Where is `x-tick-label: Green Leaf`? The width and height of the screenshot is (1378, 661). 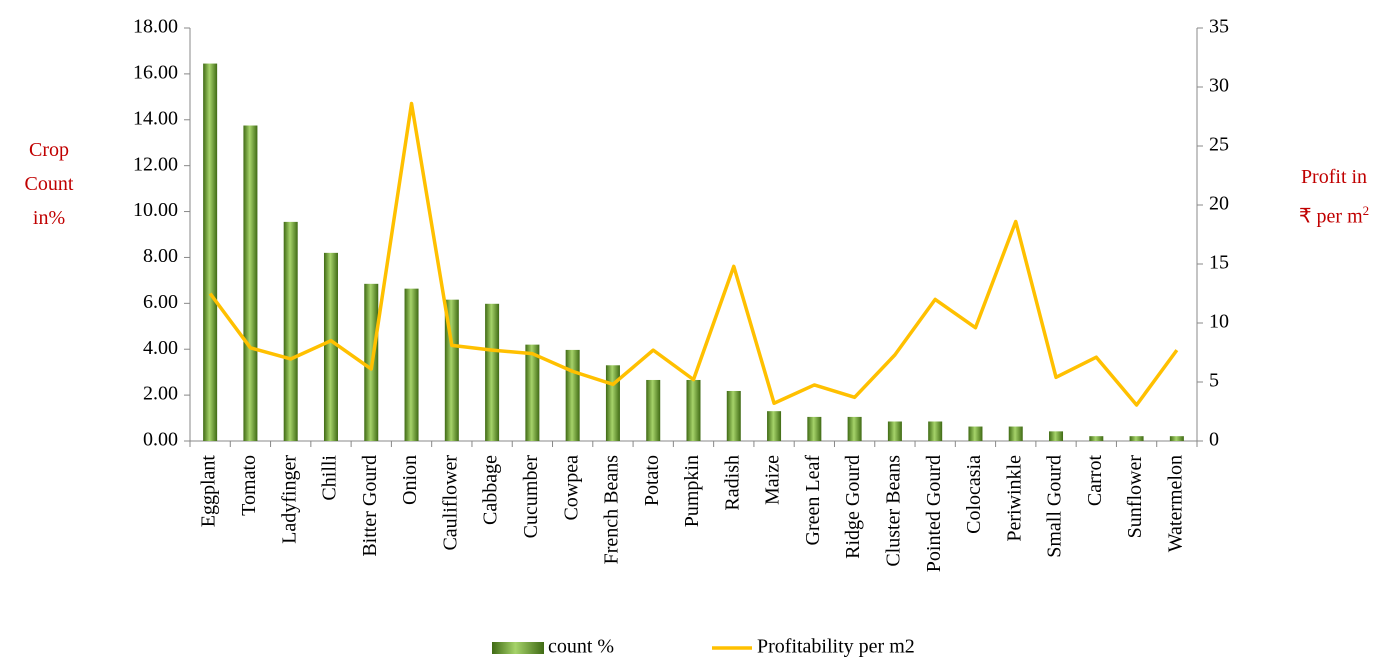
x-tick-label: Green Leaf is located at coordinates (813, 500).